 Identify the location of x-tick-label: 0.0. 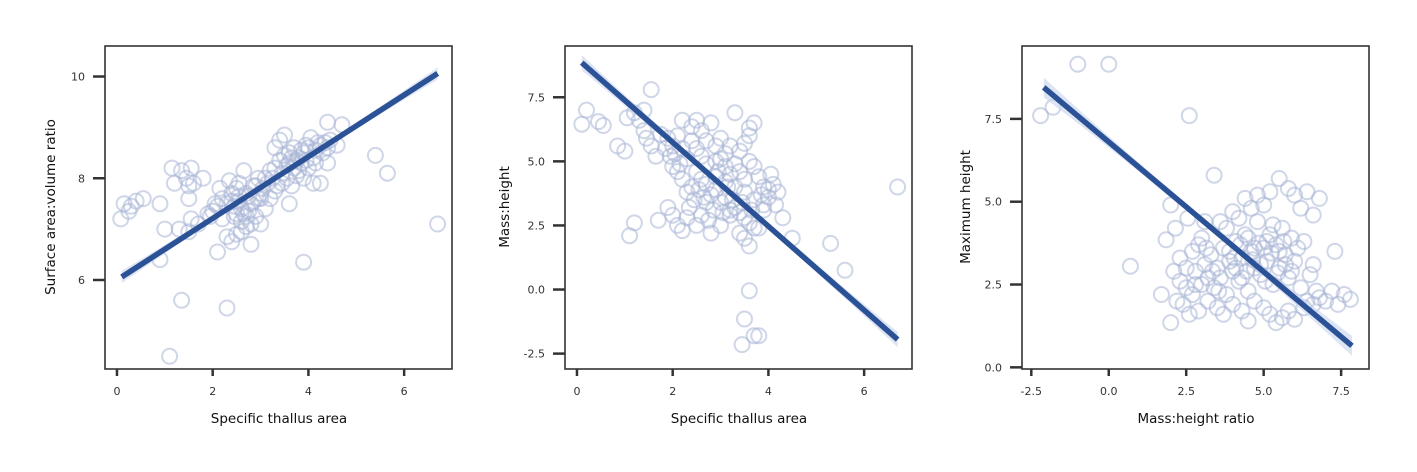
(1109, 391).